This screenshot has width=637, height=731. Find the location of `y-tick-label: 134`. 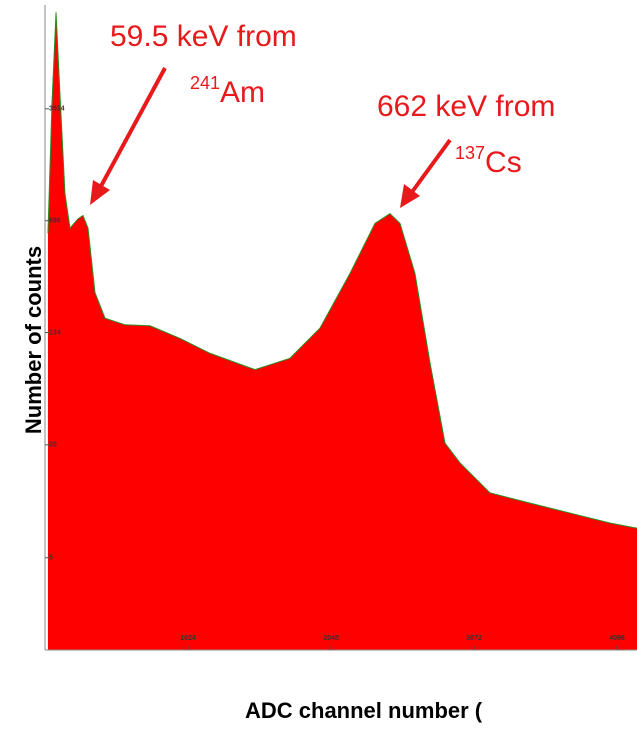

y-tick-label: 134 is located at coordinates (55, 332).